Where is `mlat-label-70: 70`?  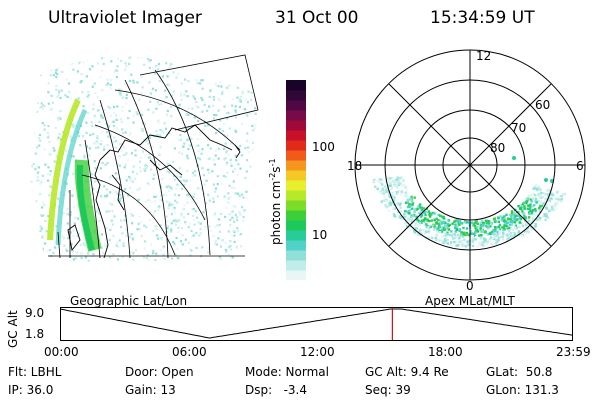
mlat-label-70: 70 is located at coordinates (518, 128).